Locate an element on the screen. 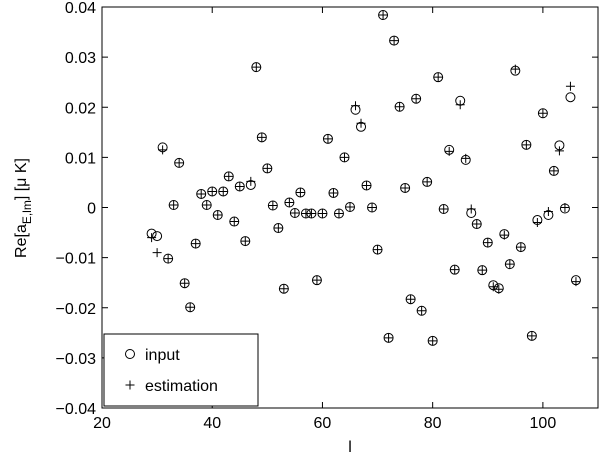 This screenshot has width=601, height=457. y-tick-label: 0.04 is located at coordinates (80, 8).